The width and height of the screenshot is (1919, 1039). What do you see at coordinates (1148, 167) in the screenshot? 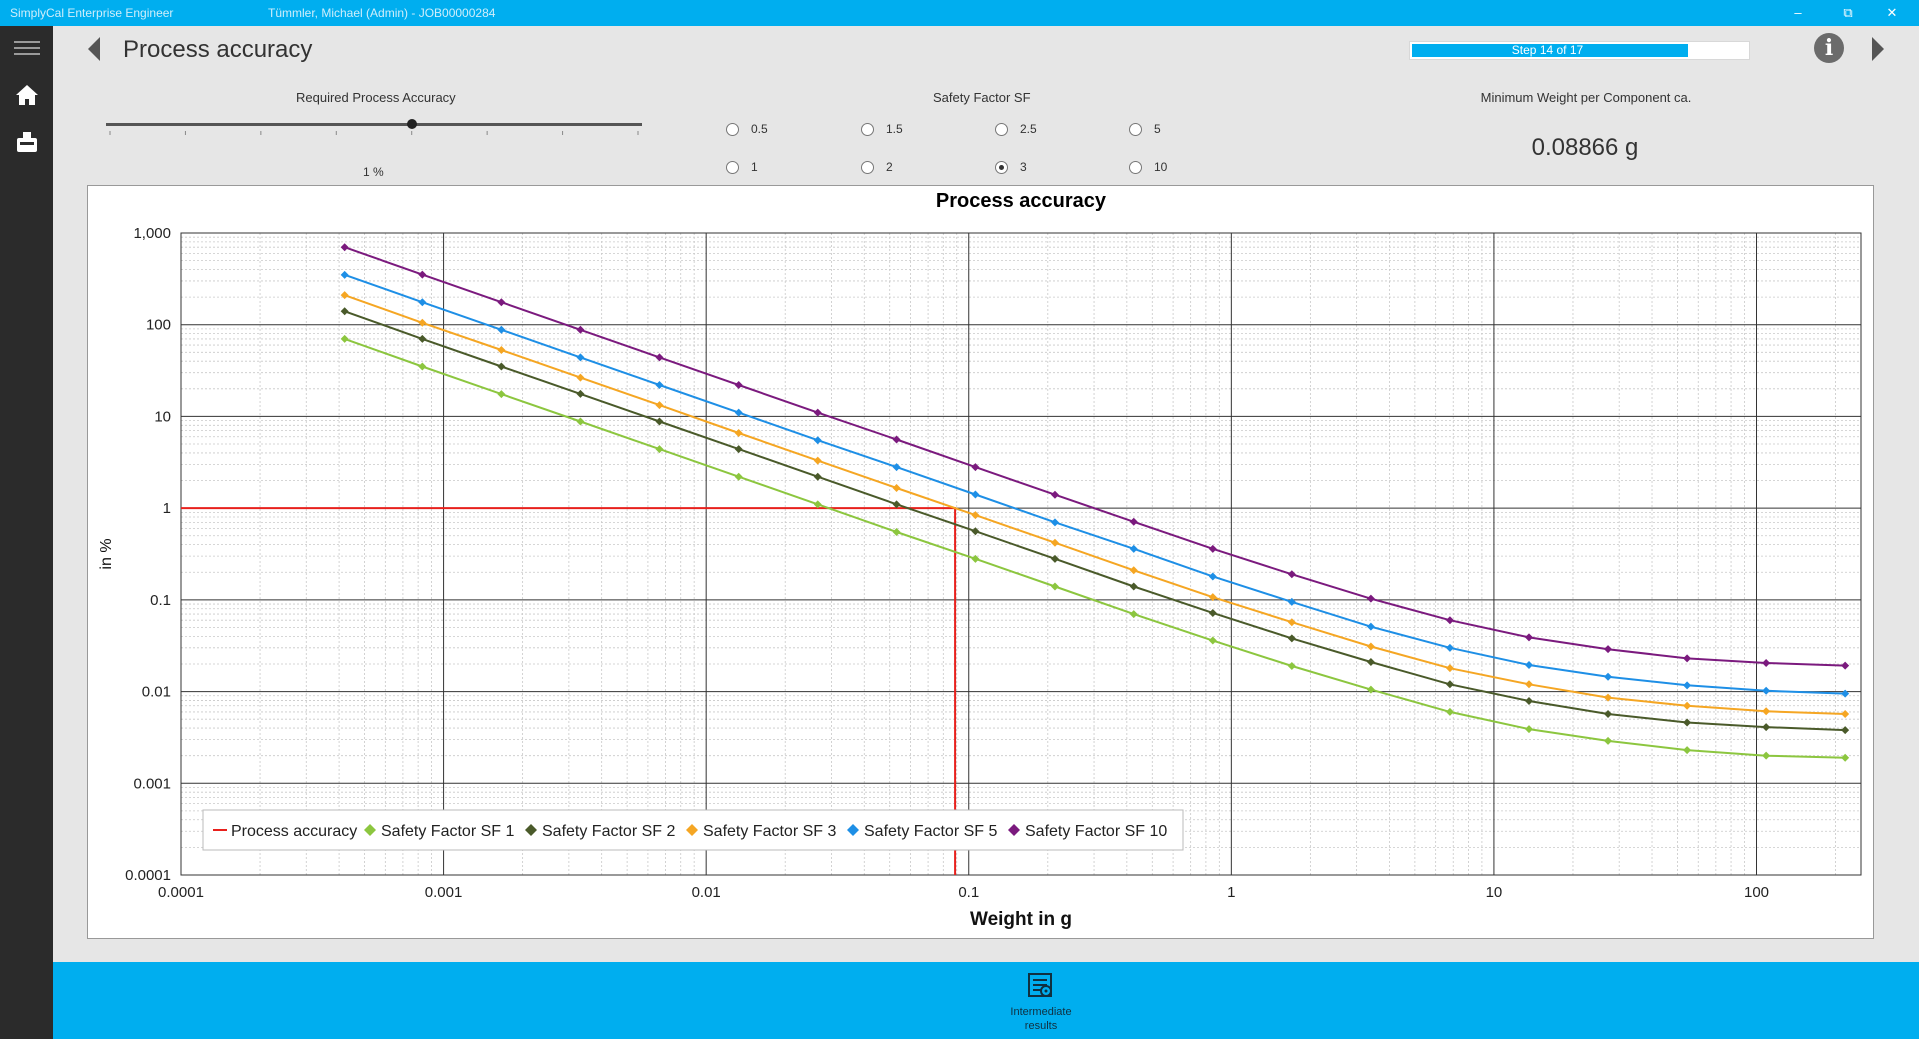
I see `safety-factor-option: 10` at bounding box center [1148, 167].